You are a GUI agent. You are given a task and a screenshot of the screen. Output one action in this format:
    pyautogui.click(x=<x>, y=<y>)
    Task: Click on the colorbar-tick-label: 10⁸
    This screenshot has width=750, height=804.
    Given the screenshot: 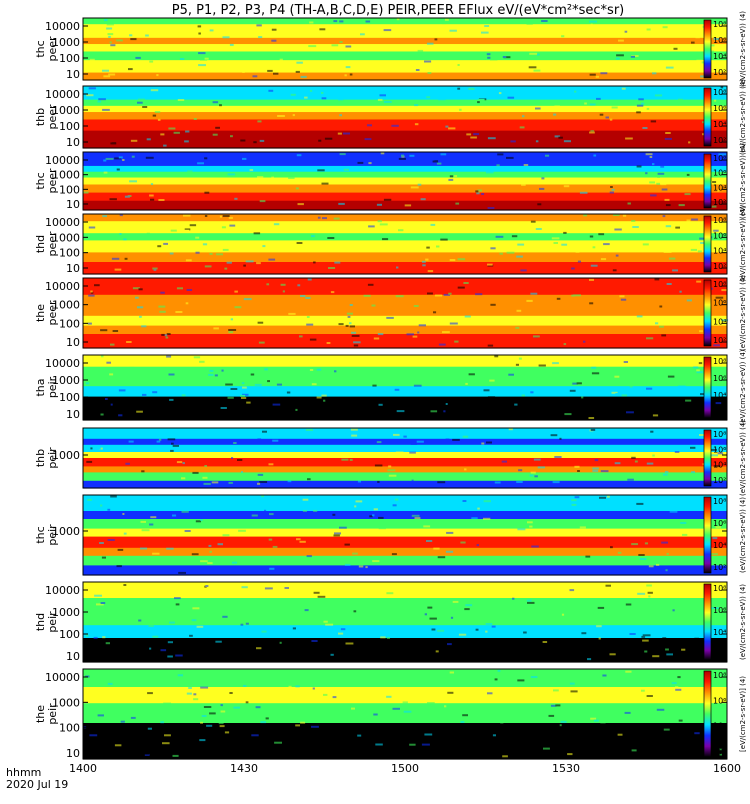 What is the action you would take?
    pyautogui.click(x=719, y=284)
    